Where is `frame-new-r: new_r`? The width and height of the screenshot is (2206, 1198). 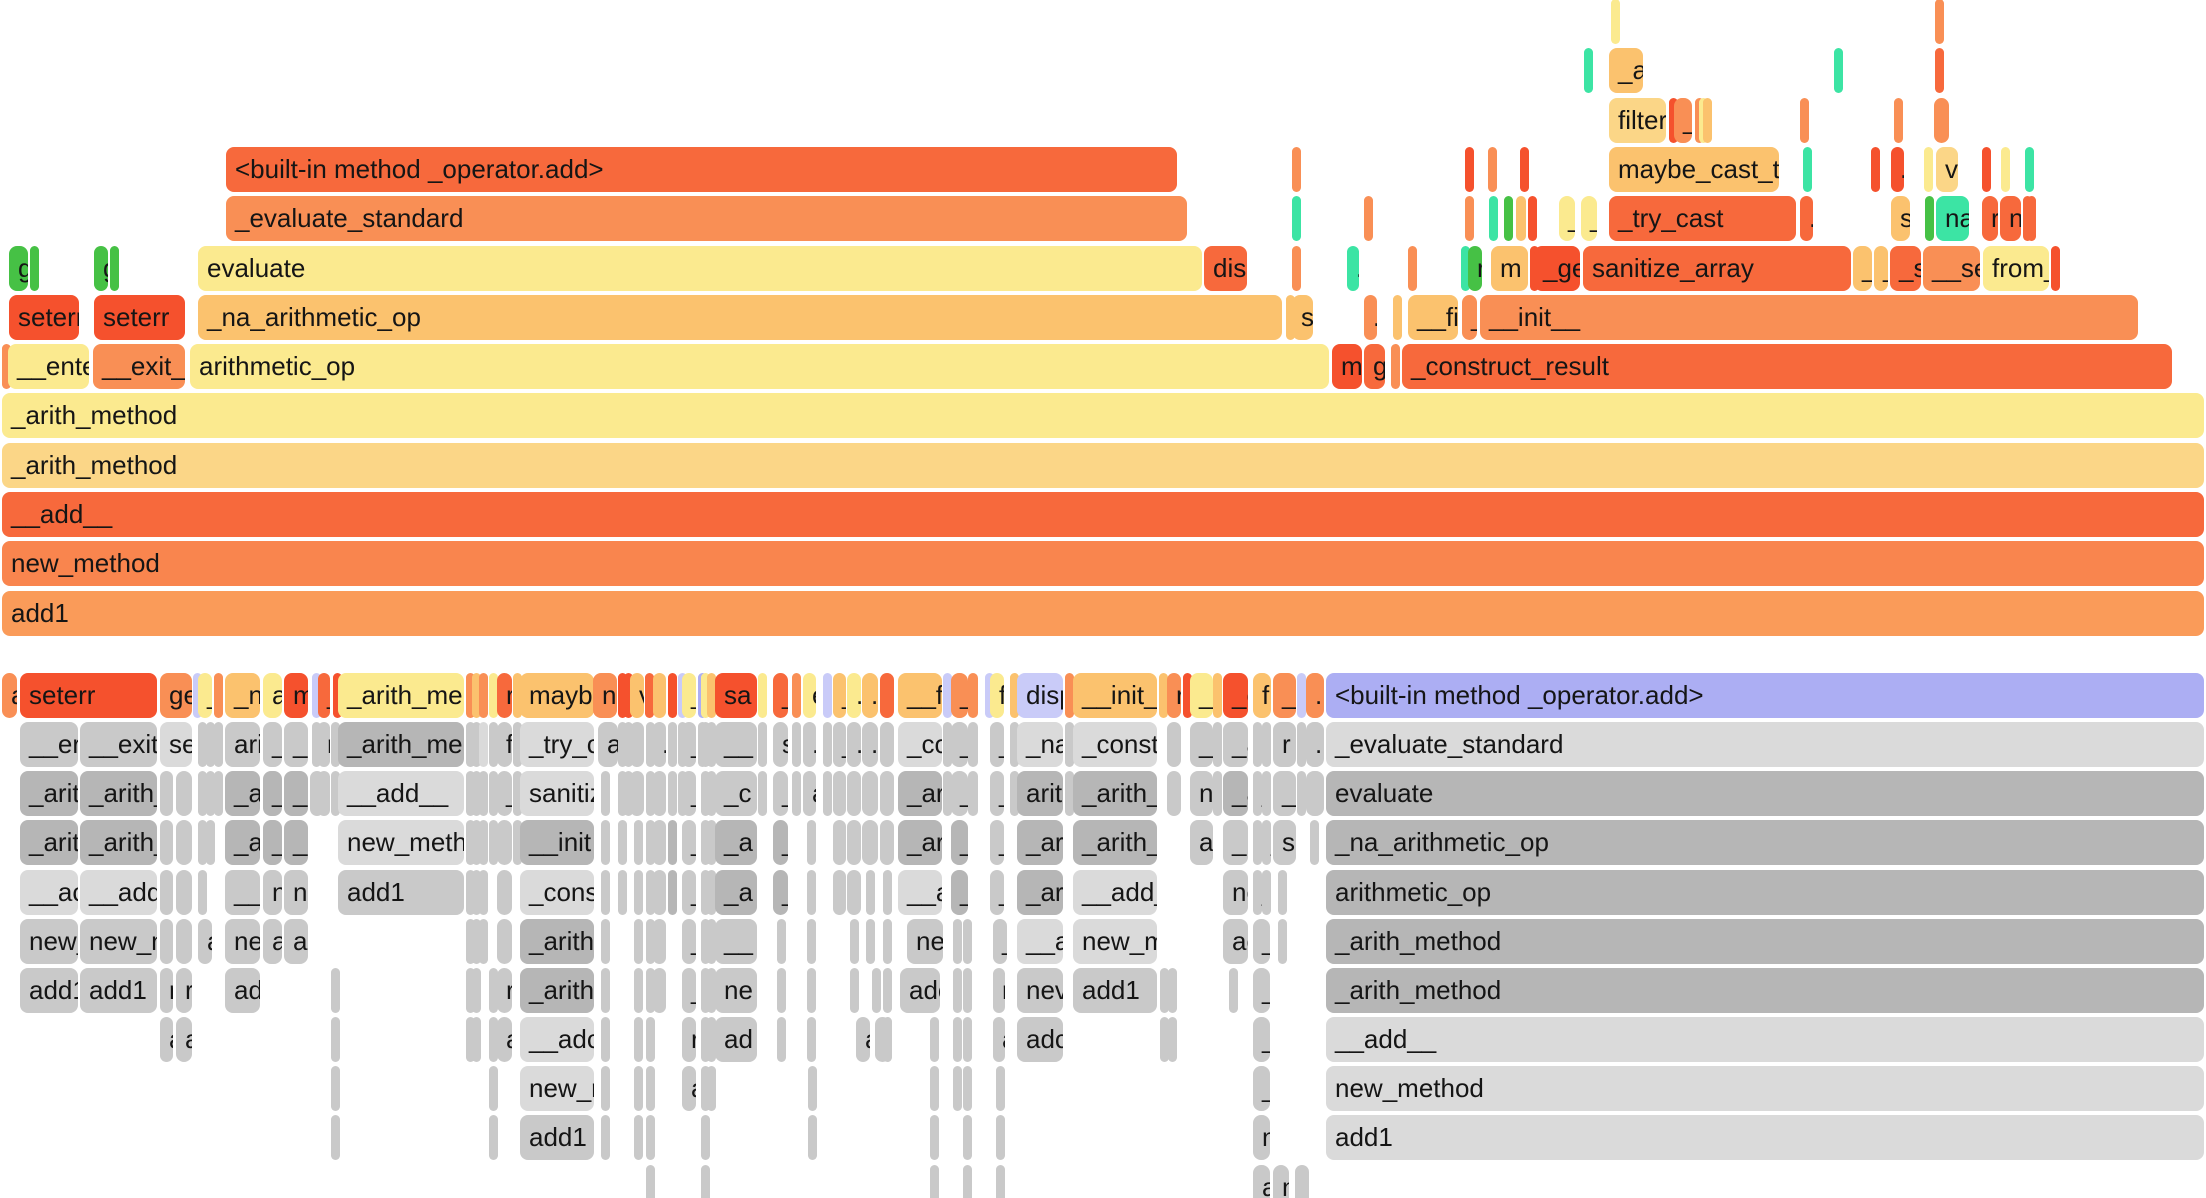
frame-new-r: new_r is located at coordinates (557, 1089).